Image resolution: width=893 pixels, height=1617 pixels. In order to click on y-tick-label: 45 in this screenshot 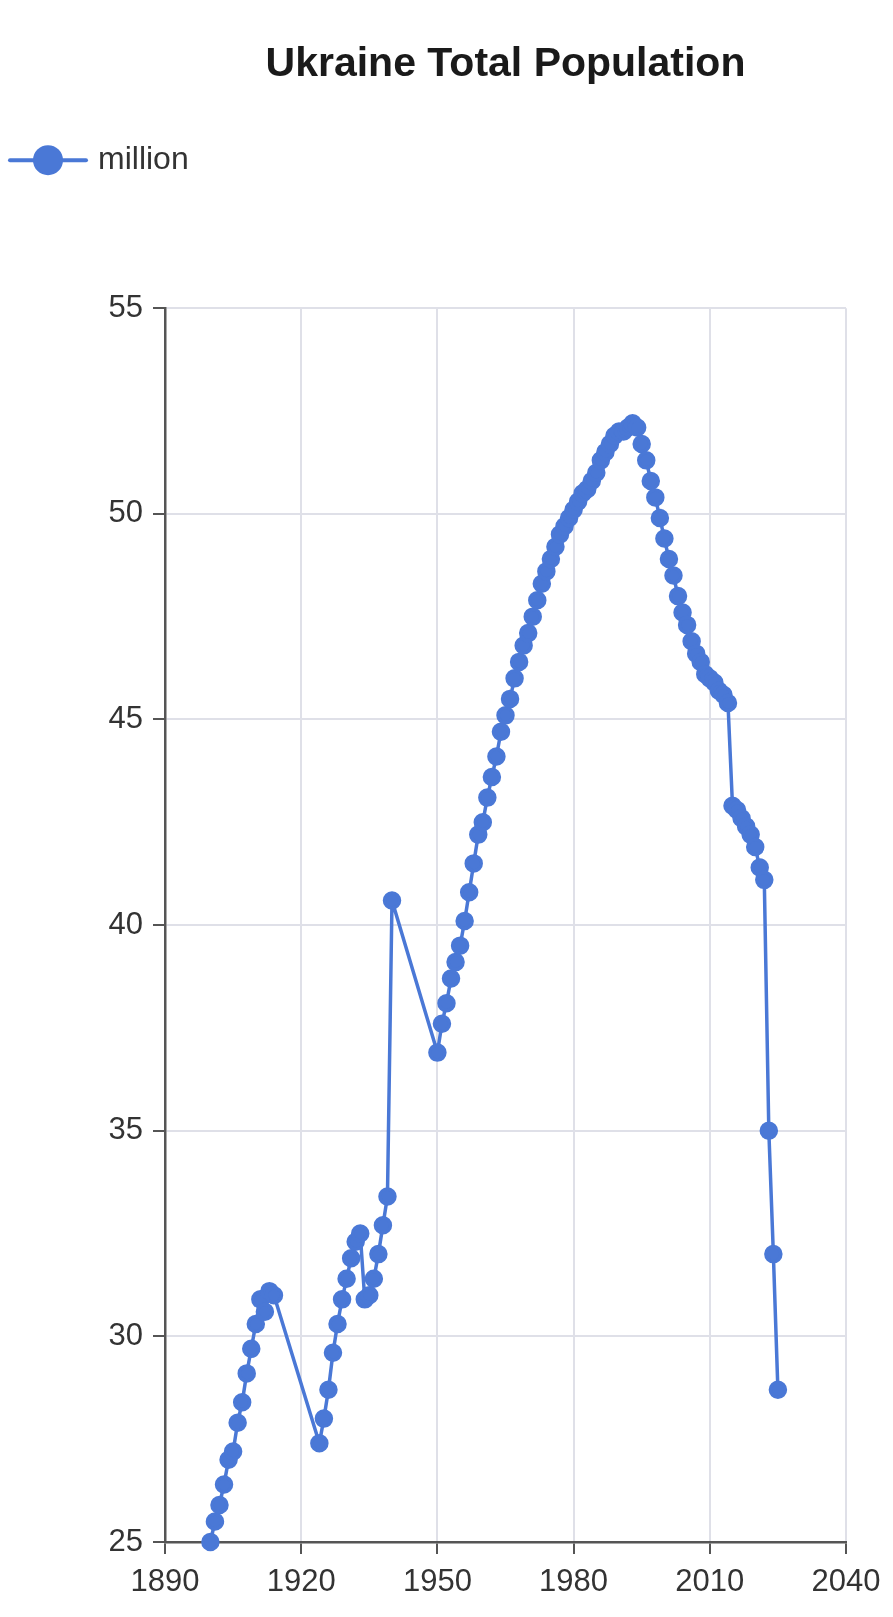, I will do `click(125, 718)`.